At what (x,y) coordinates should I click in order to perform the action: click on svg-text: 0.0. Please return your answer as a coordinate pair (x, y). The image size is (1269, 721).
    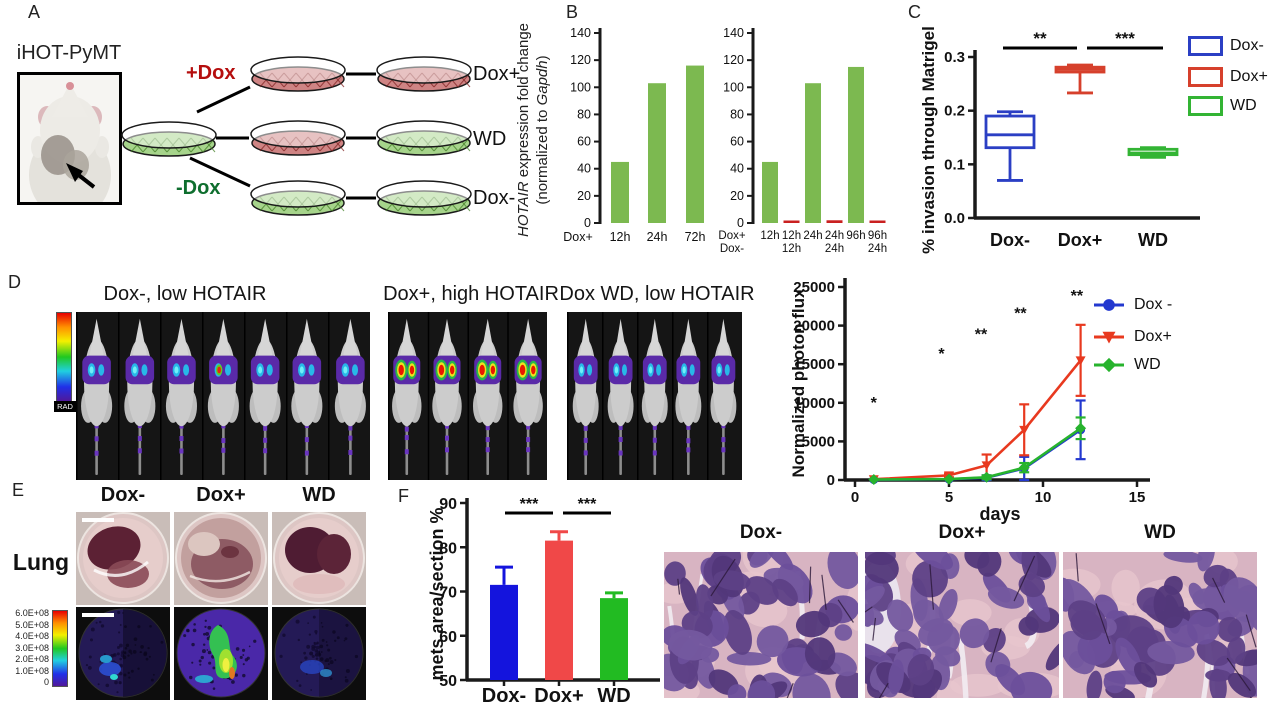
    Looking at the image, I should click on (954, 218).